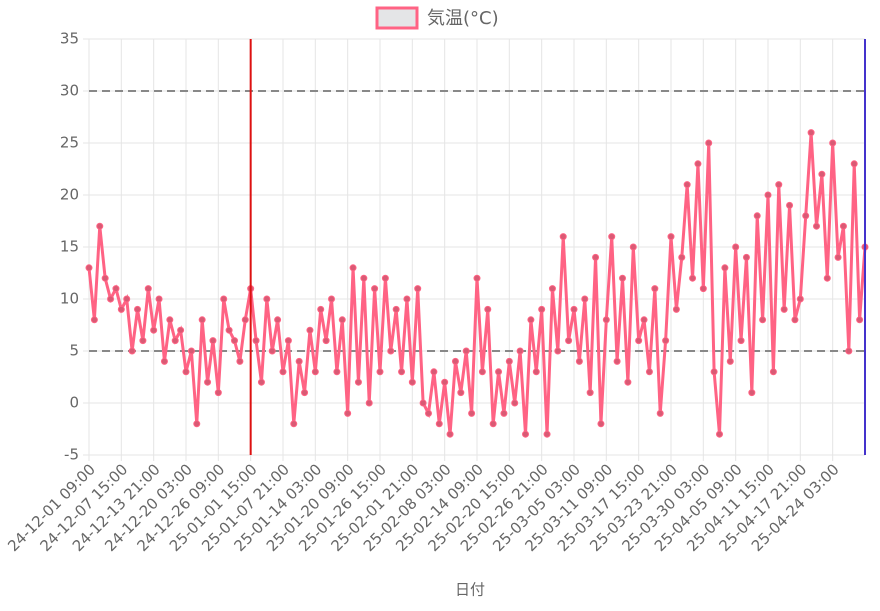  Describe the element at coordinates (397, 18) in the screenshot. I see `legend-swatch` at that location.